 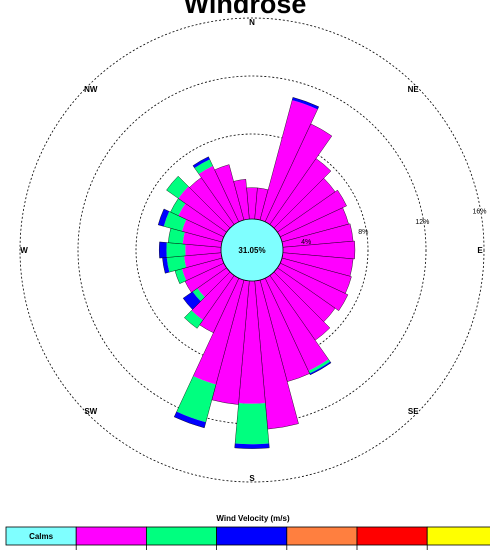 I want to click on ring-label: 12%, so click(x=422, y=222).